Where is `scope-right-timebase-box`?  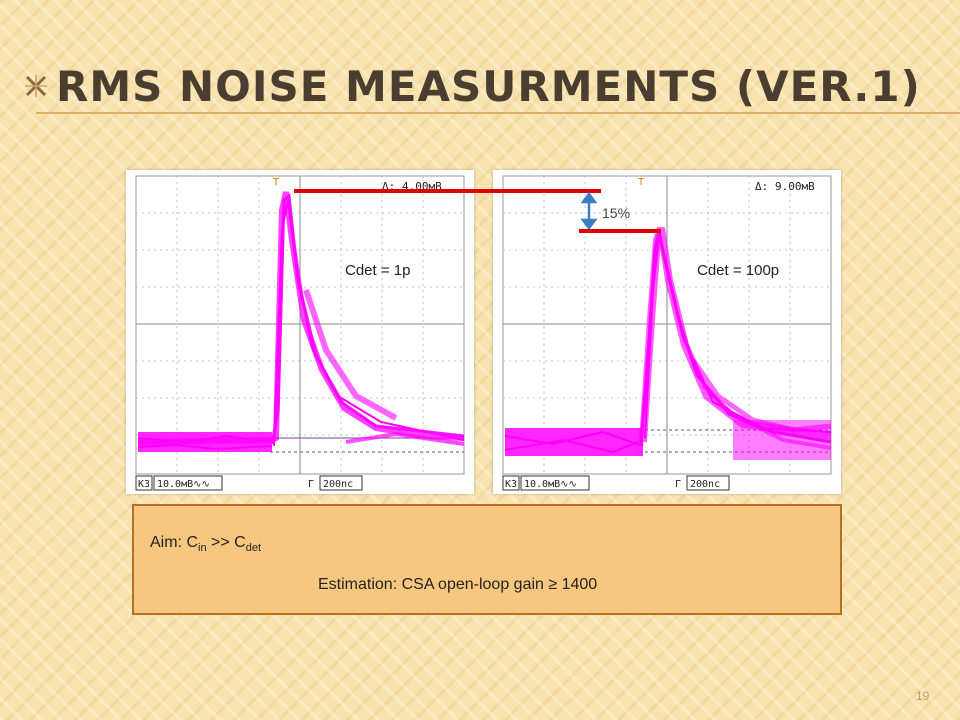 scope-right-timebase-box is located at coordinates (708, 483).